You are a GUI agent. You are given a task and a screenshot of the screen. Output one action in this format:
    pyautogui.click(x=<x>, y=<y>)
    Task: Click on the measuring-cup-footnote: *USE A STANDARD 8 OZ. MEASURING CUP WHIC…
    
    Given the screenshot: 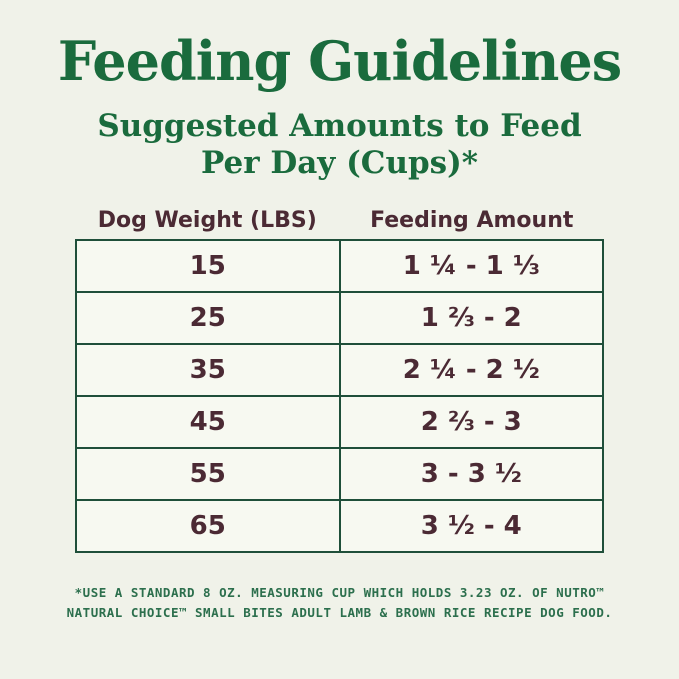 What is the action you would take?
    pyautogui.click(x=339, y=603)
    